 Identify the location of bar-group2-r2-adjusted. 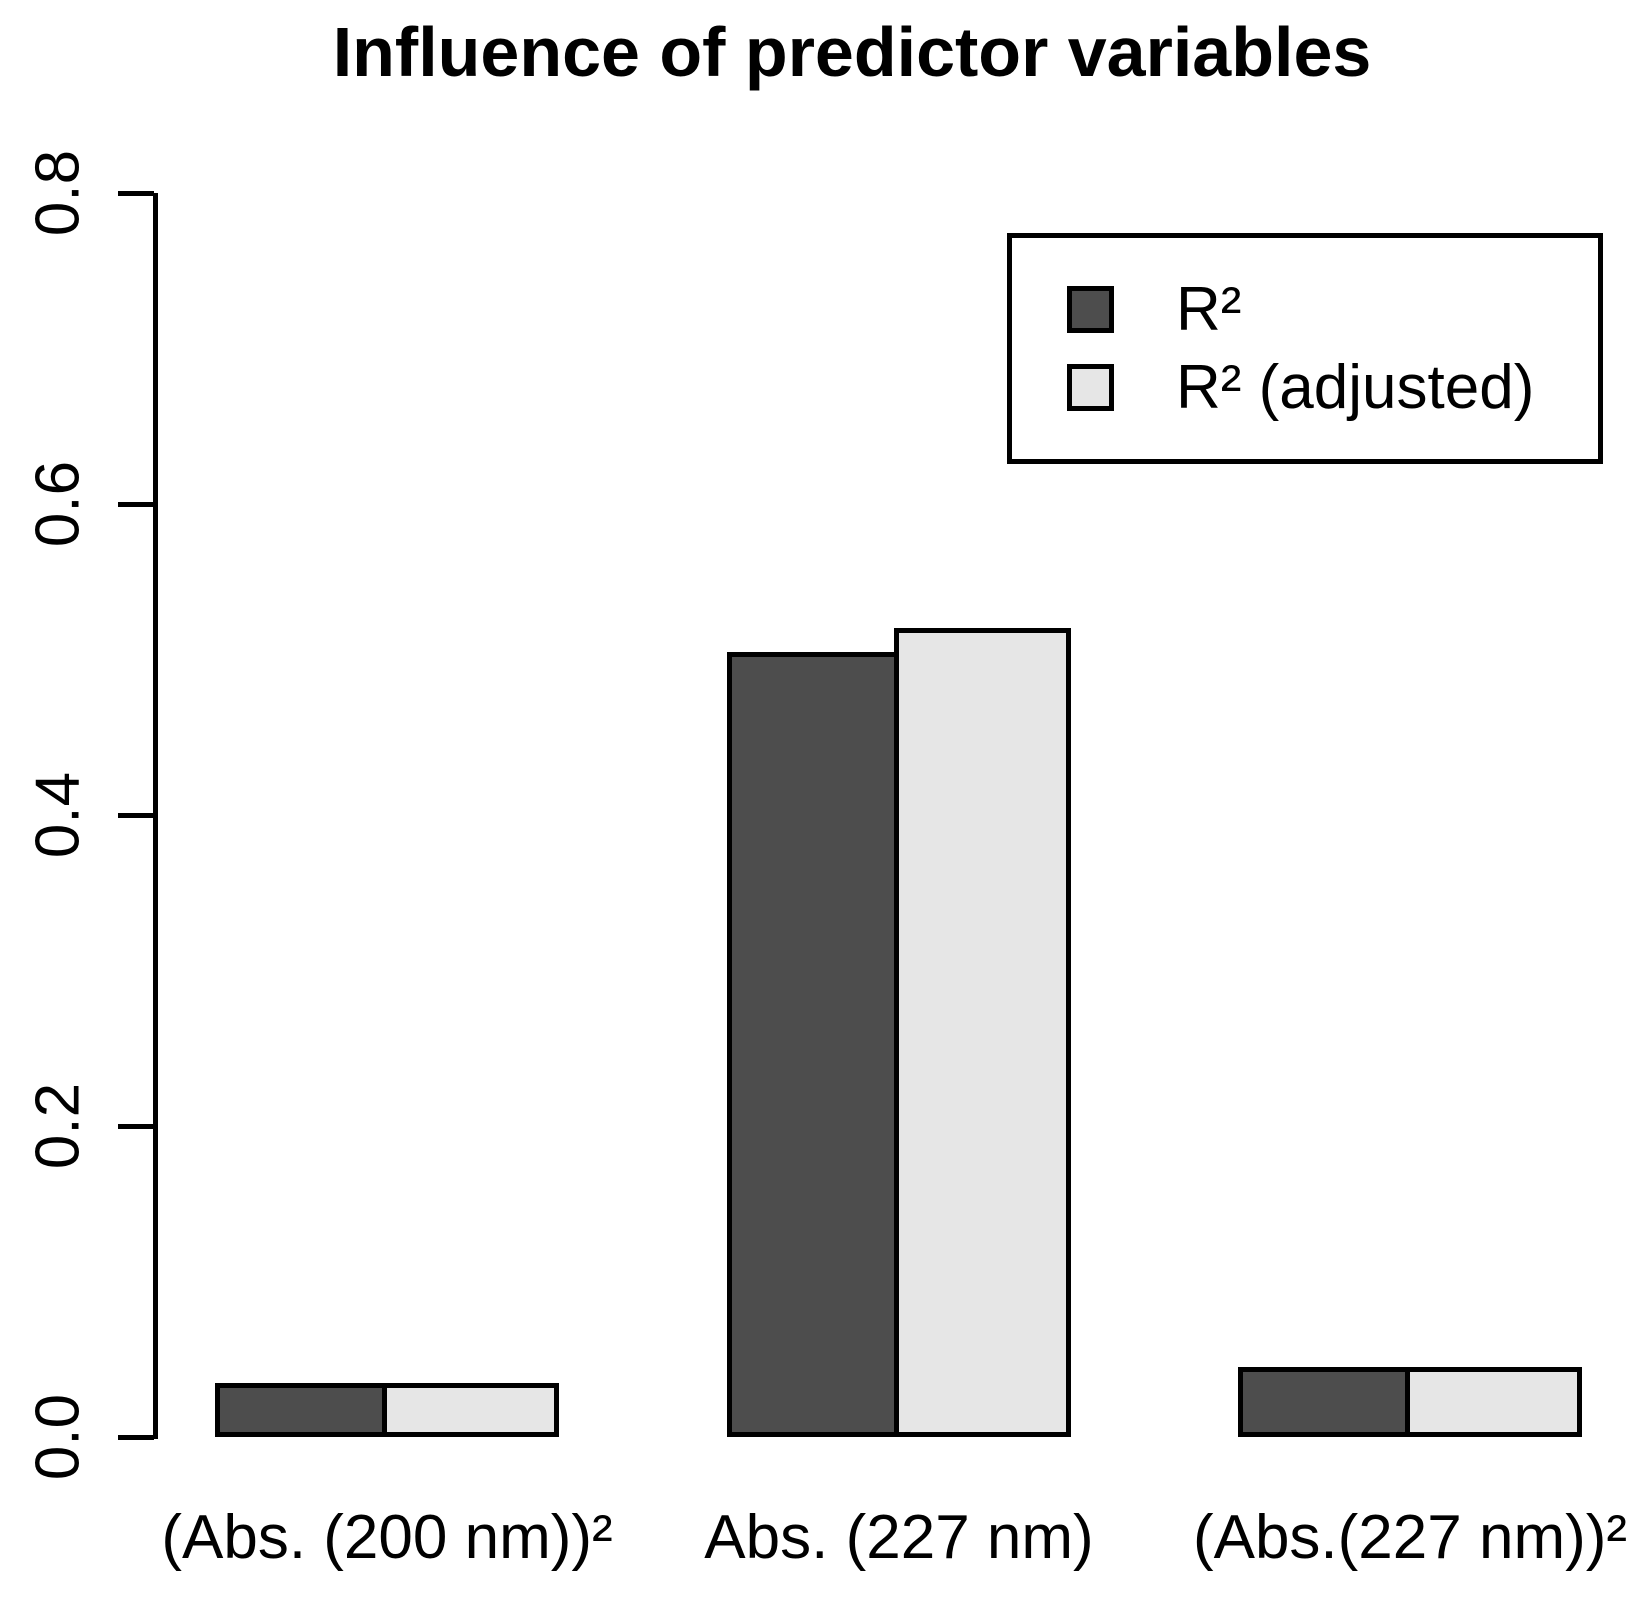
(982, 1032).